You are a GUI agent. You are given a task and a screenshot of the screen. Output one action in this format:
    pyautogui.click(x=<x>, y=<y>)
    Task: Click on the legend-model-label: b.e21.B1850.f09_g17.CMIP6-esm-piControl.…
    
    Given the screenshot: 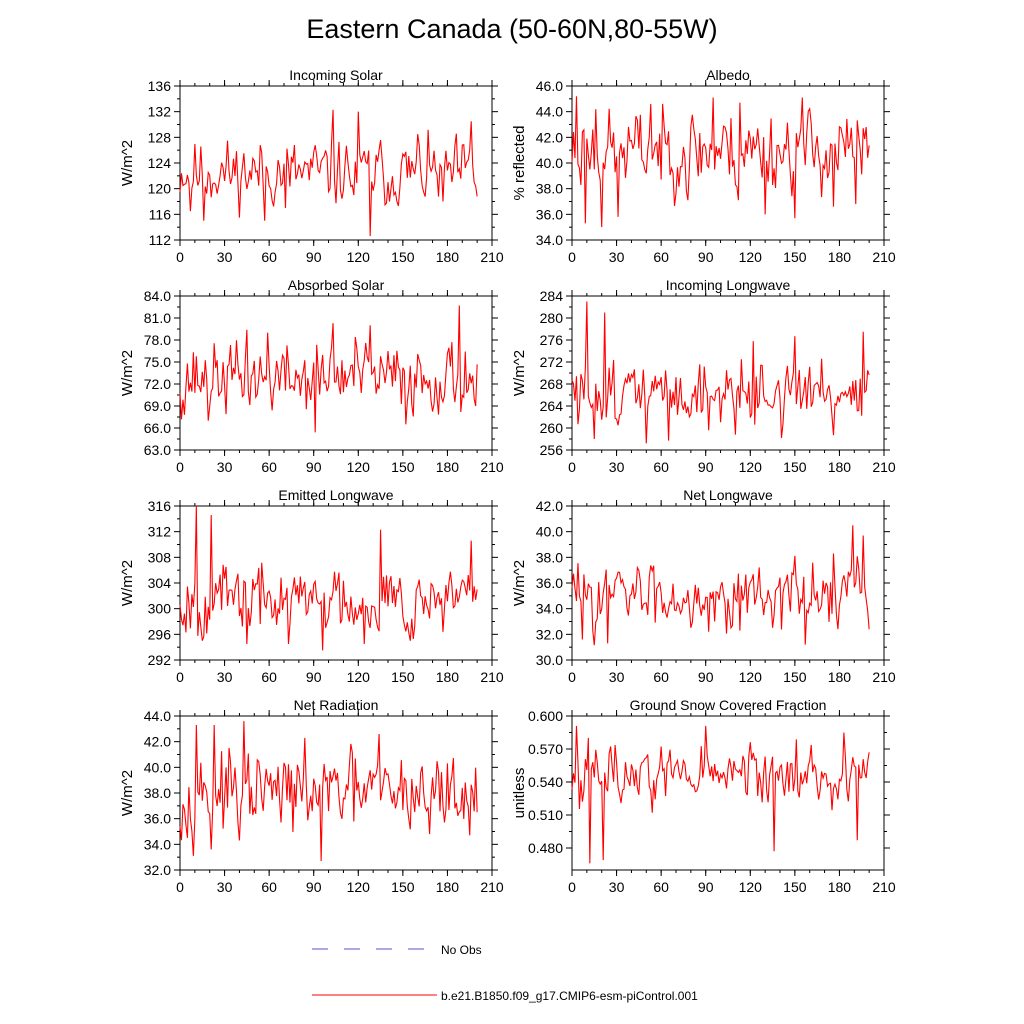 What is the action you would take?
    pyautogui.click(x=569, y=996)
    